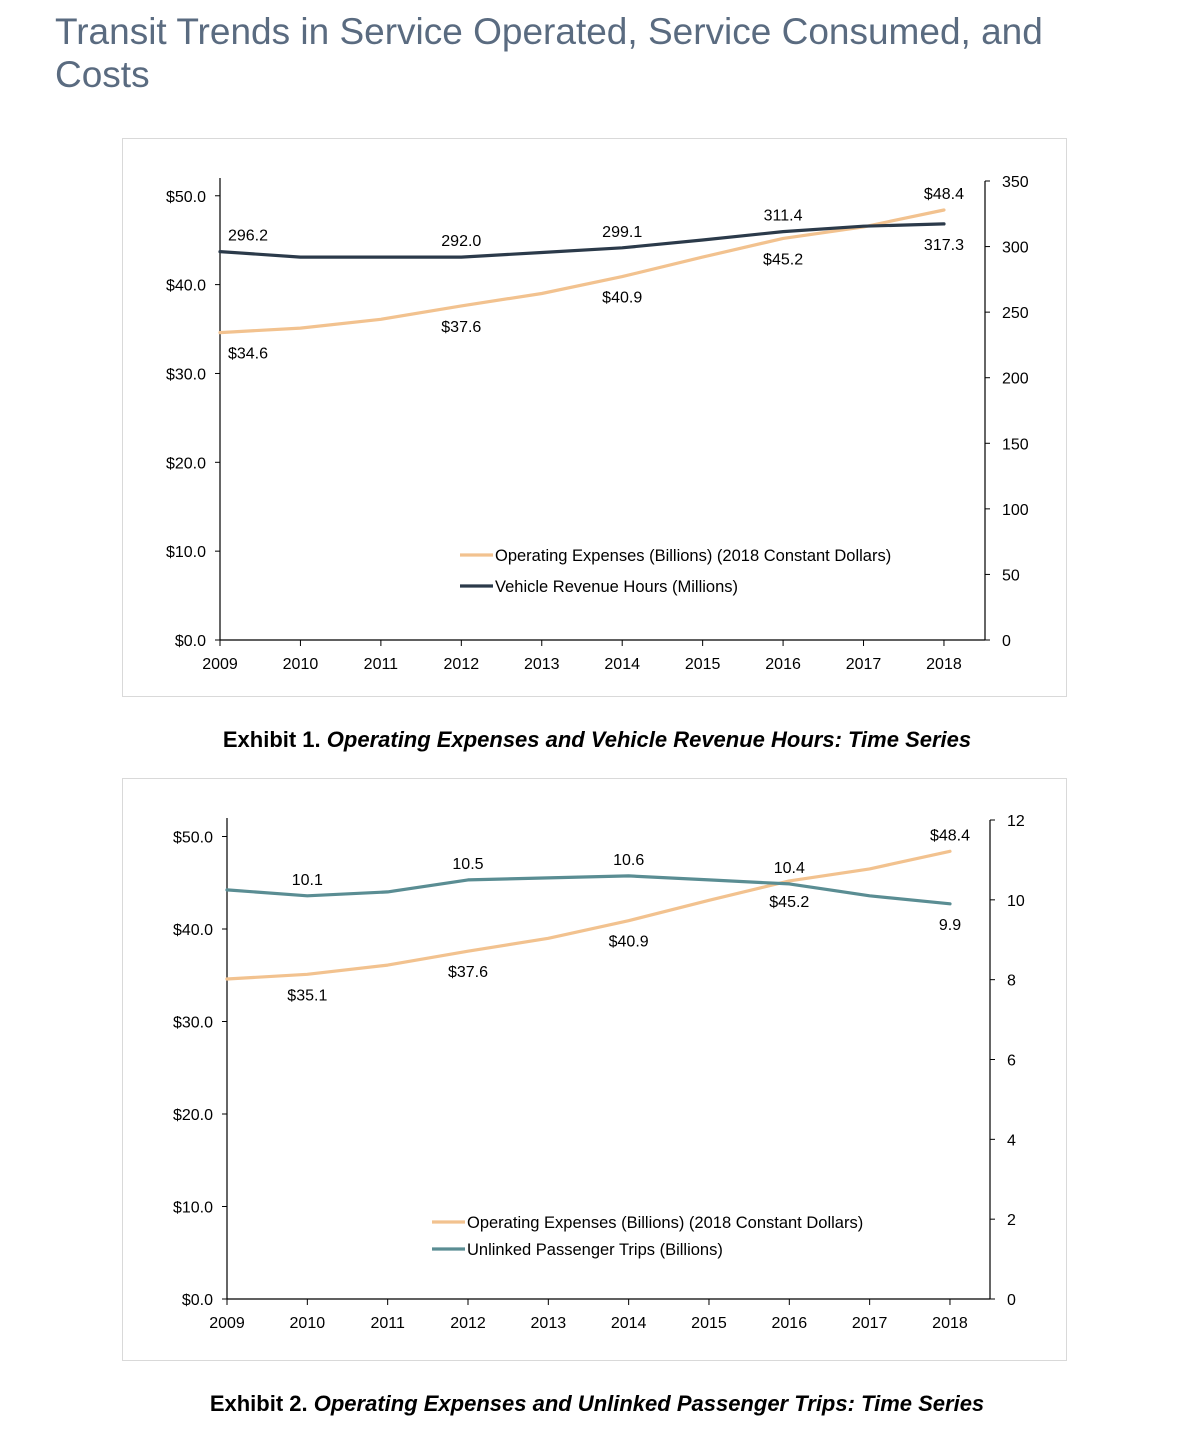 The height and width of the screenshot is (1448, 1194). Describe the element at coordinates (467, 864) in the screenshot. I see `data-label: 10.5` at that location.